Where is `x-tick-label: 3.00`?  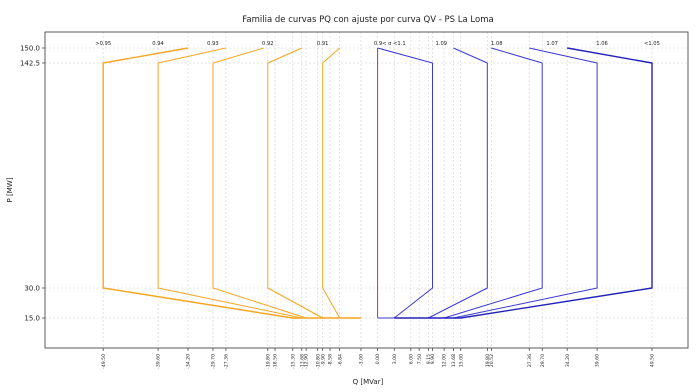
x-tick-label: 3.00 is located at coordinates (395, 359).